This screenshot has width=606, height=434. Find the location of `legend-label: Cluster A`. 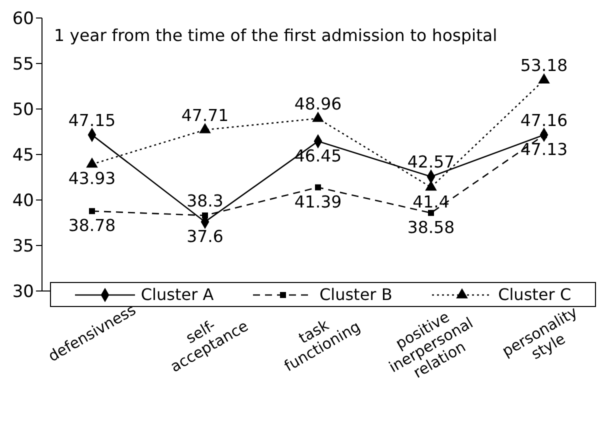

legend-label: Cluster A is located at coordinates (177, 294).